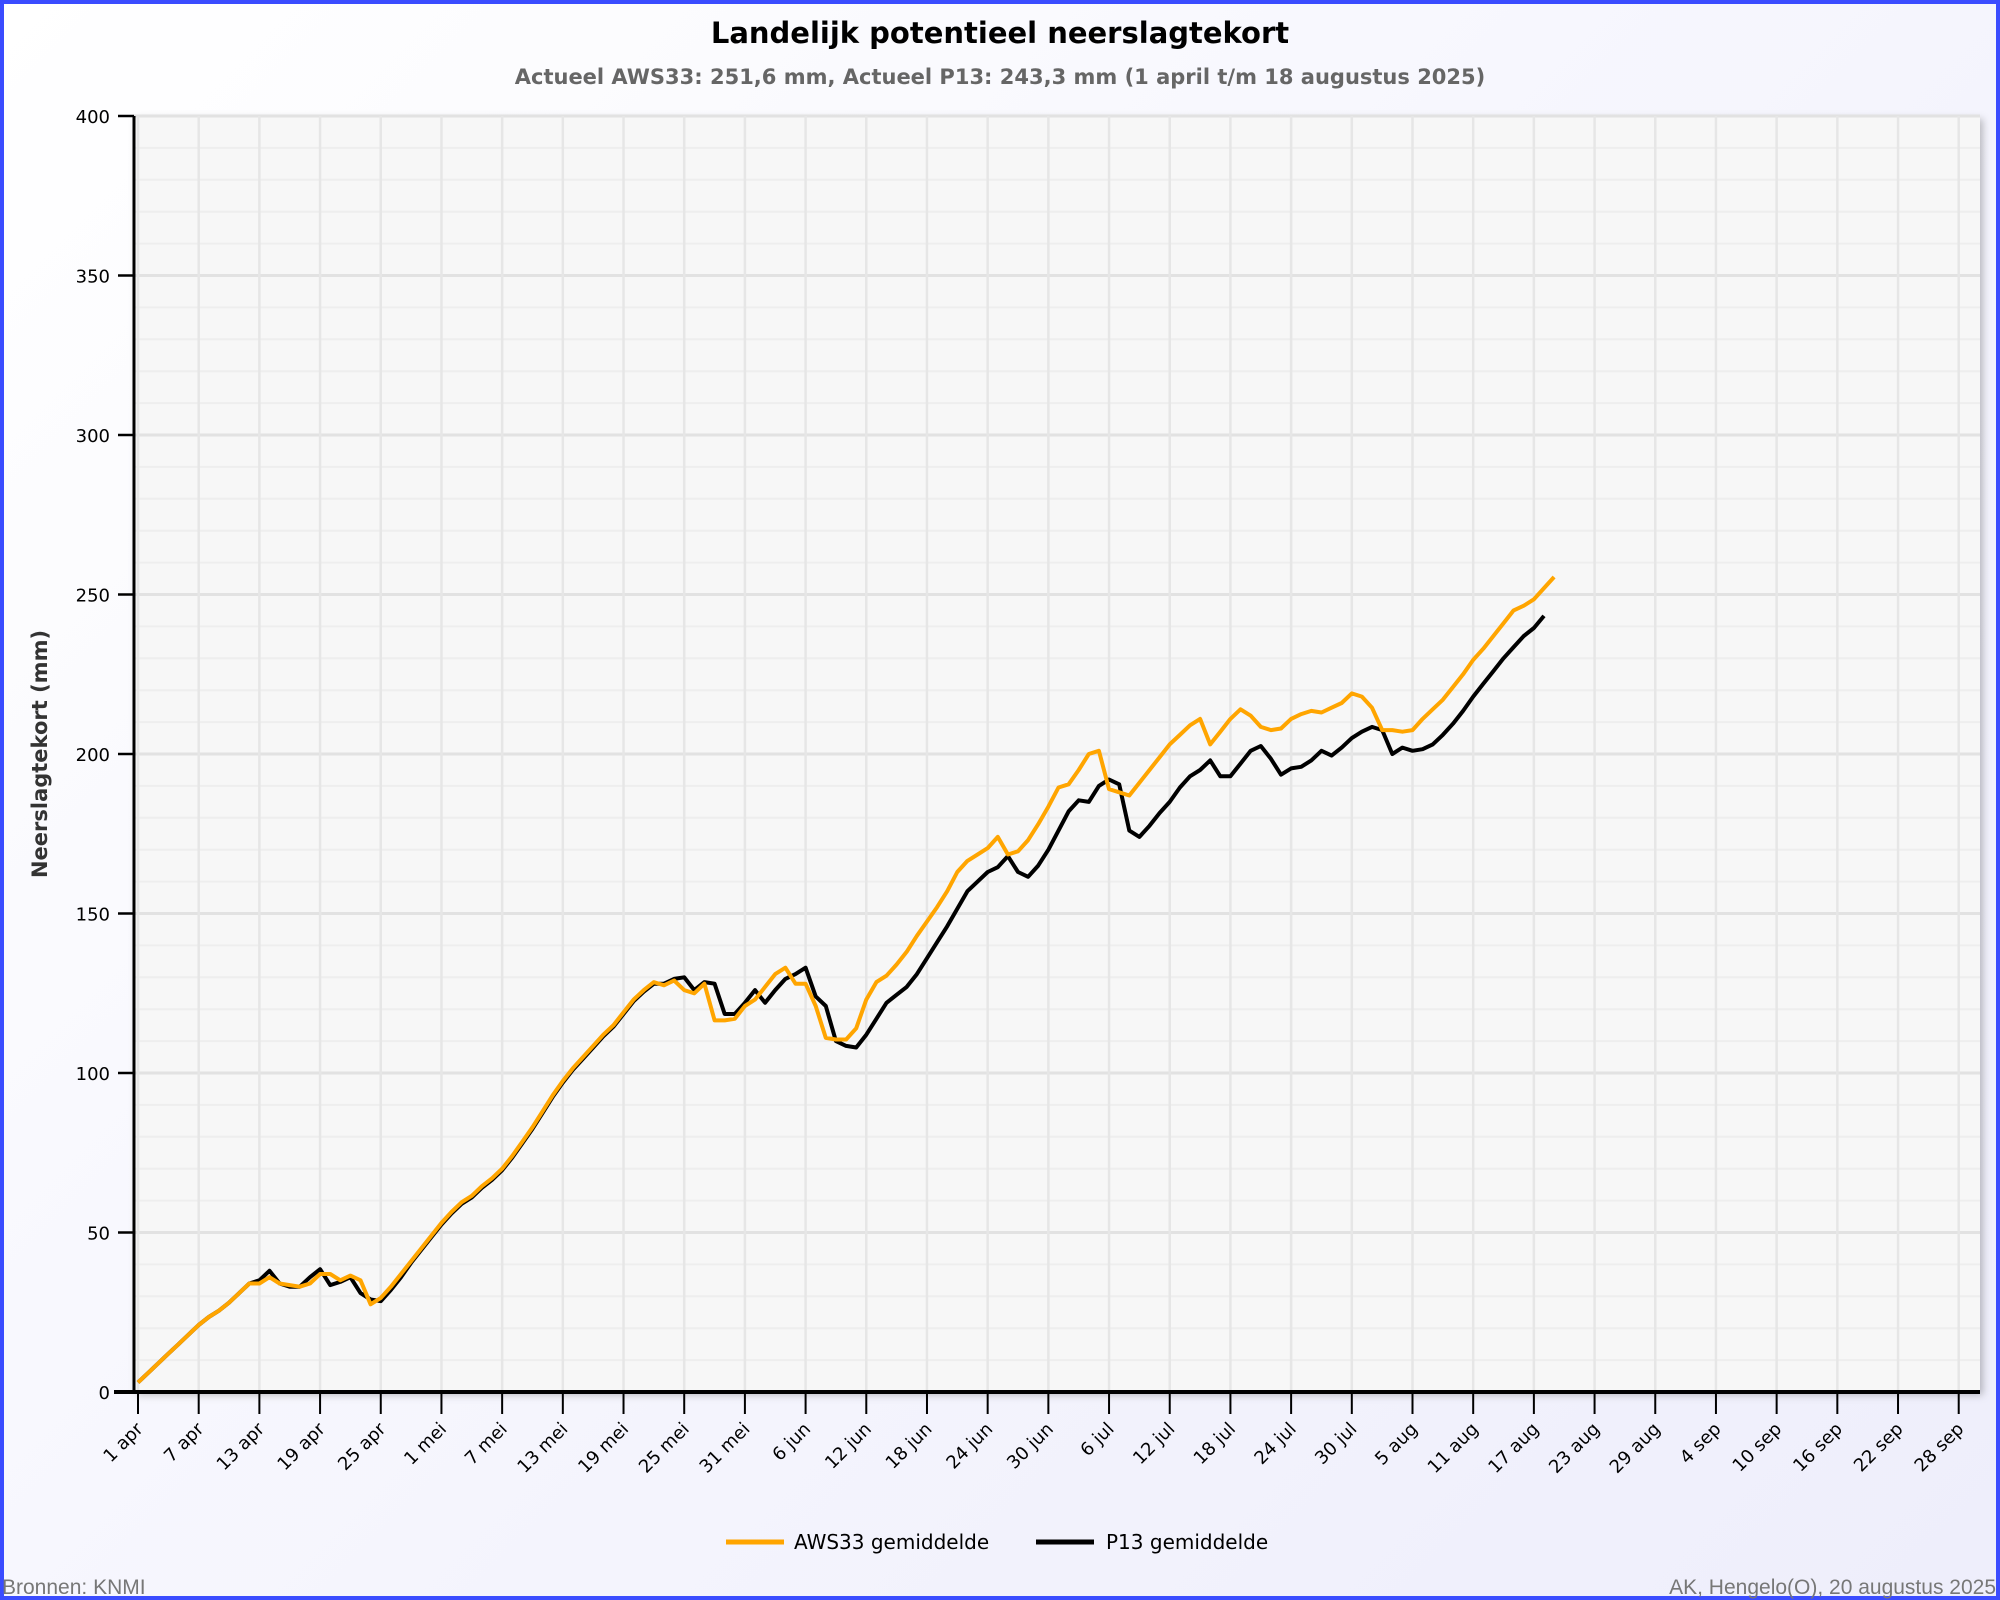  What do you see at coordinates (1832, 1587) in the screenshot?
I see `credit-note: AK, Hengelo(O), 20 augustus 2025` at bounding box center [1832, 1587].